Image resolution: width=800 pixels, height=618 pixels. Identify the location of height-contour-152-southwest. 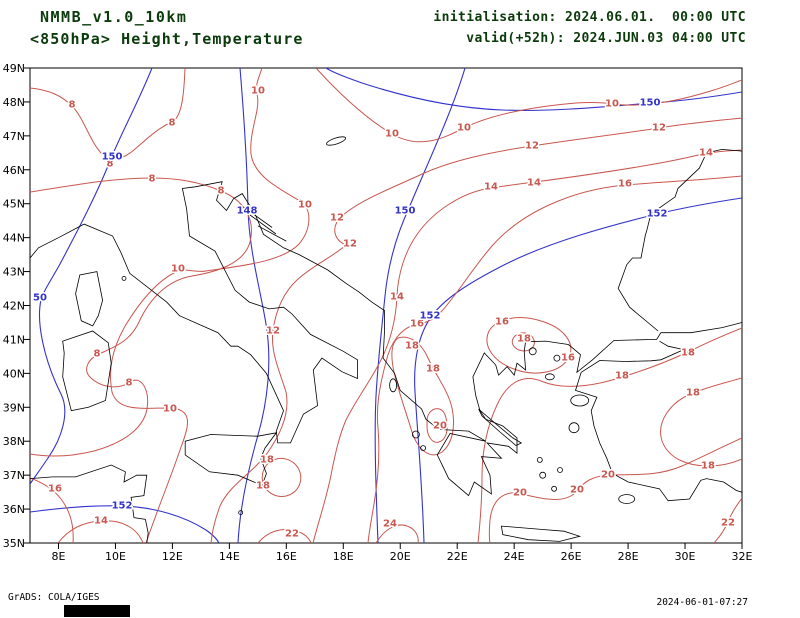
(125, 524).